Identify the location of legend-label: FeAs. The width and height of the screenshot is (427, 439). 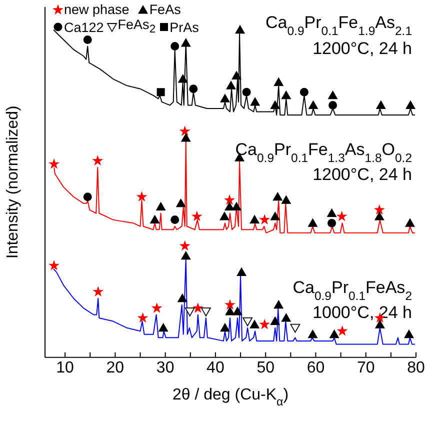
(165, 9).